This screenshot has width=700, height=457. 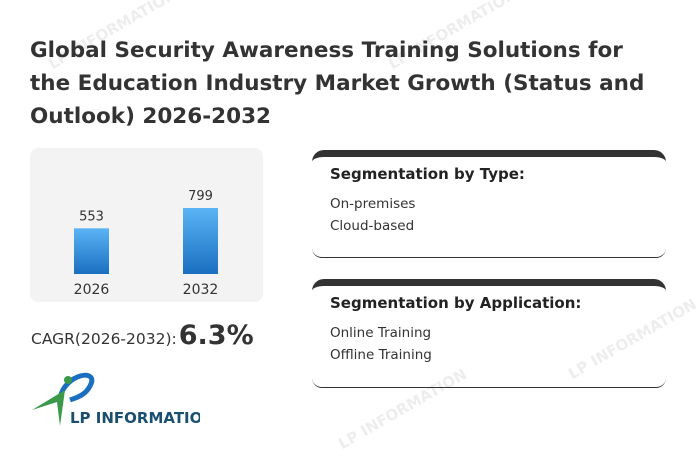 I want to click on chart-card, so click(x=146, y=225).